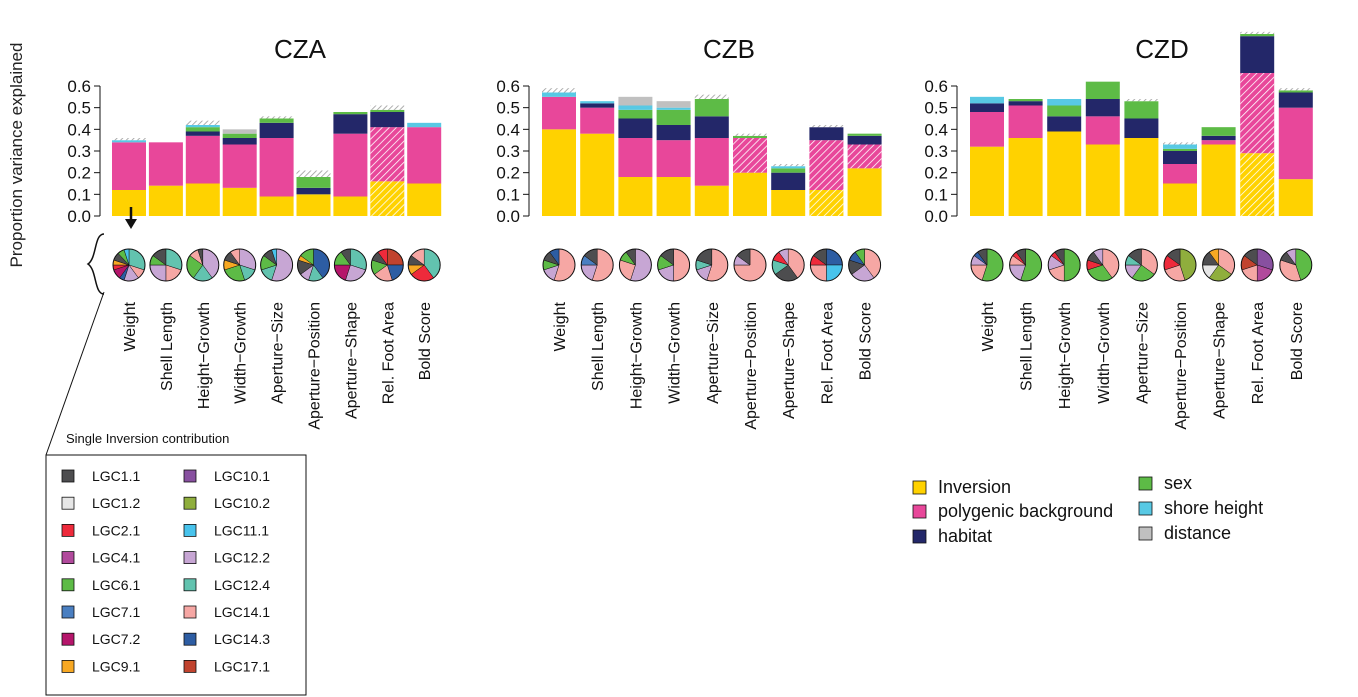 This screenshot has height=697, width=1358. What do you see at coordinates (116, 558) in the screenshot?
I see `inversion-legend-label: LGC4.1` at bounding box center [116, 558].